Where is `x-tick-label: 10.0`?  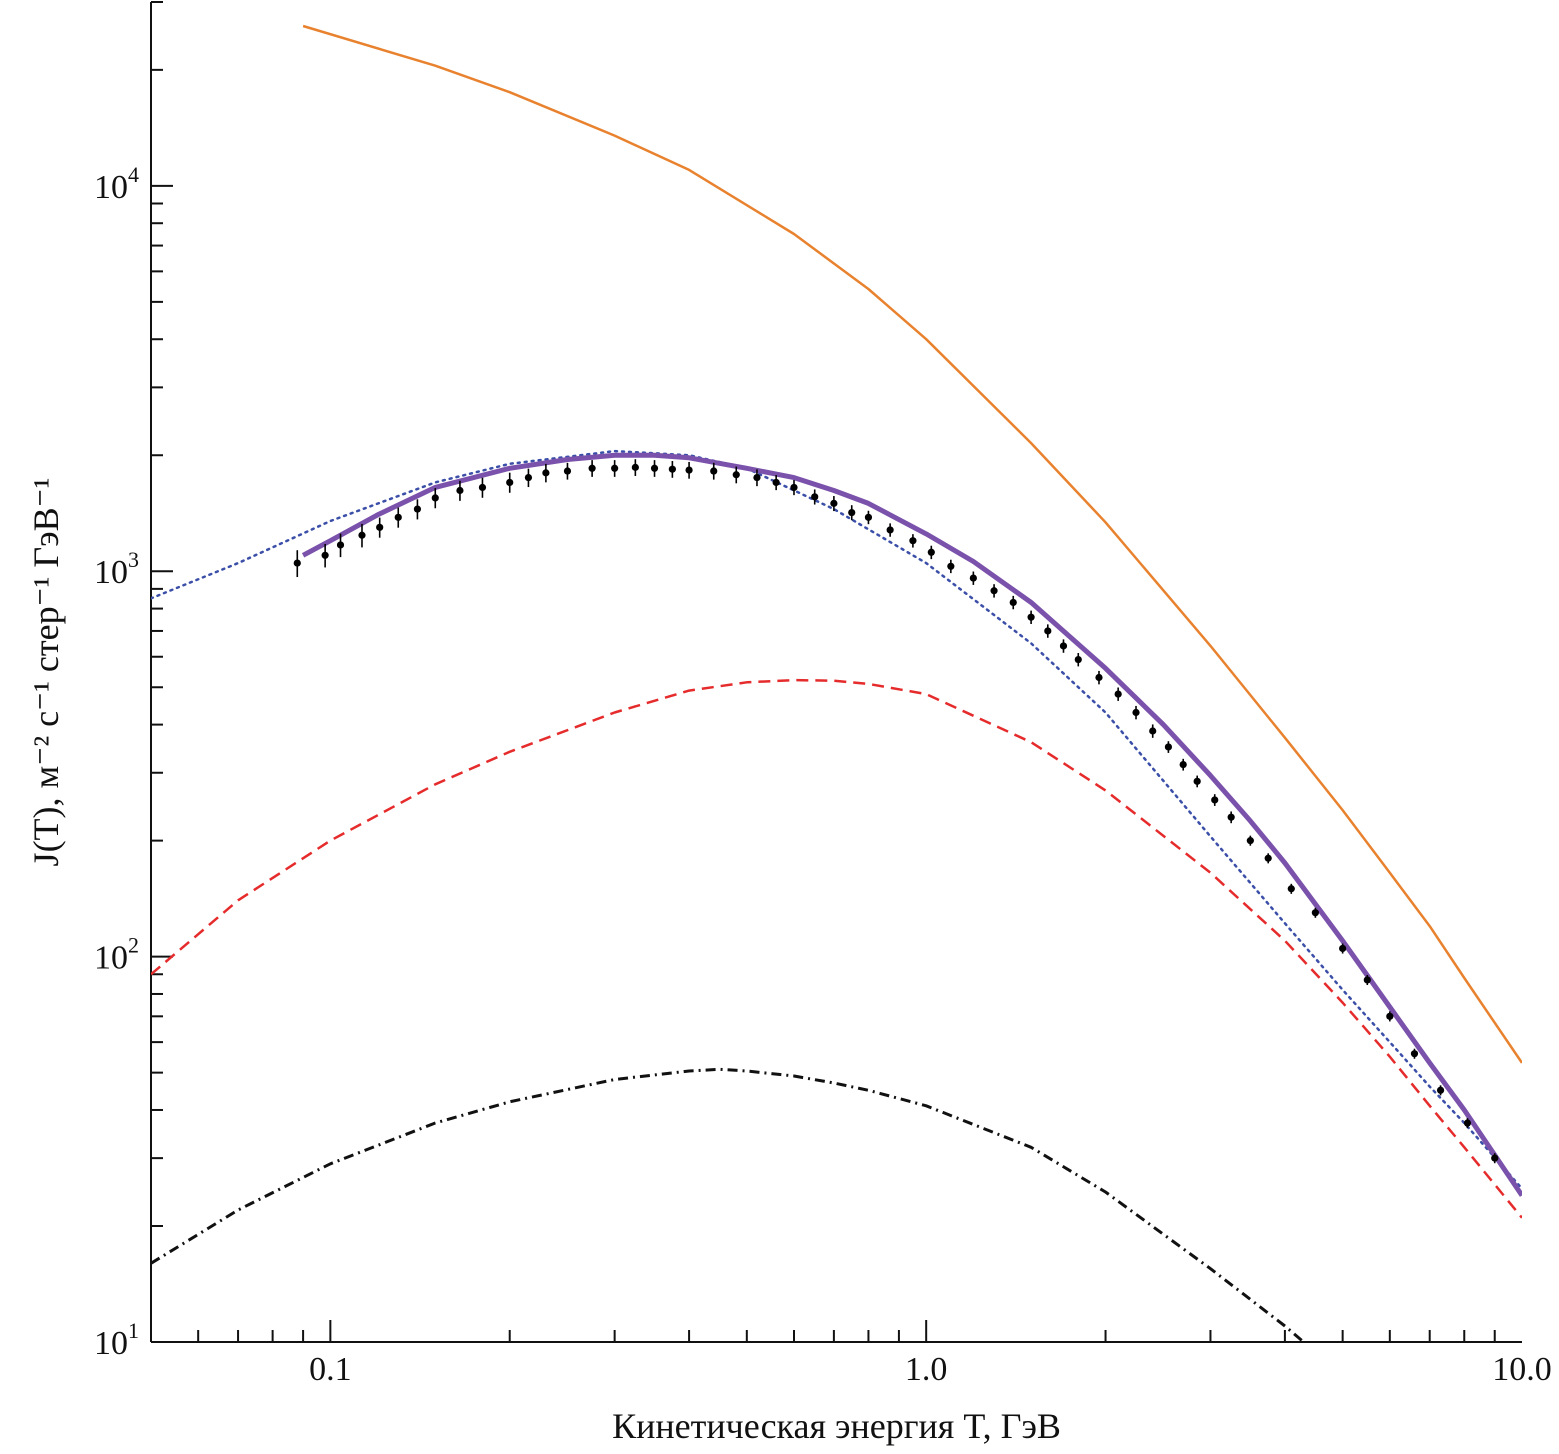 x-tick-label: 10.0 is located at coordinates (1522, 1369).